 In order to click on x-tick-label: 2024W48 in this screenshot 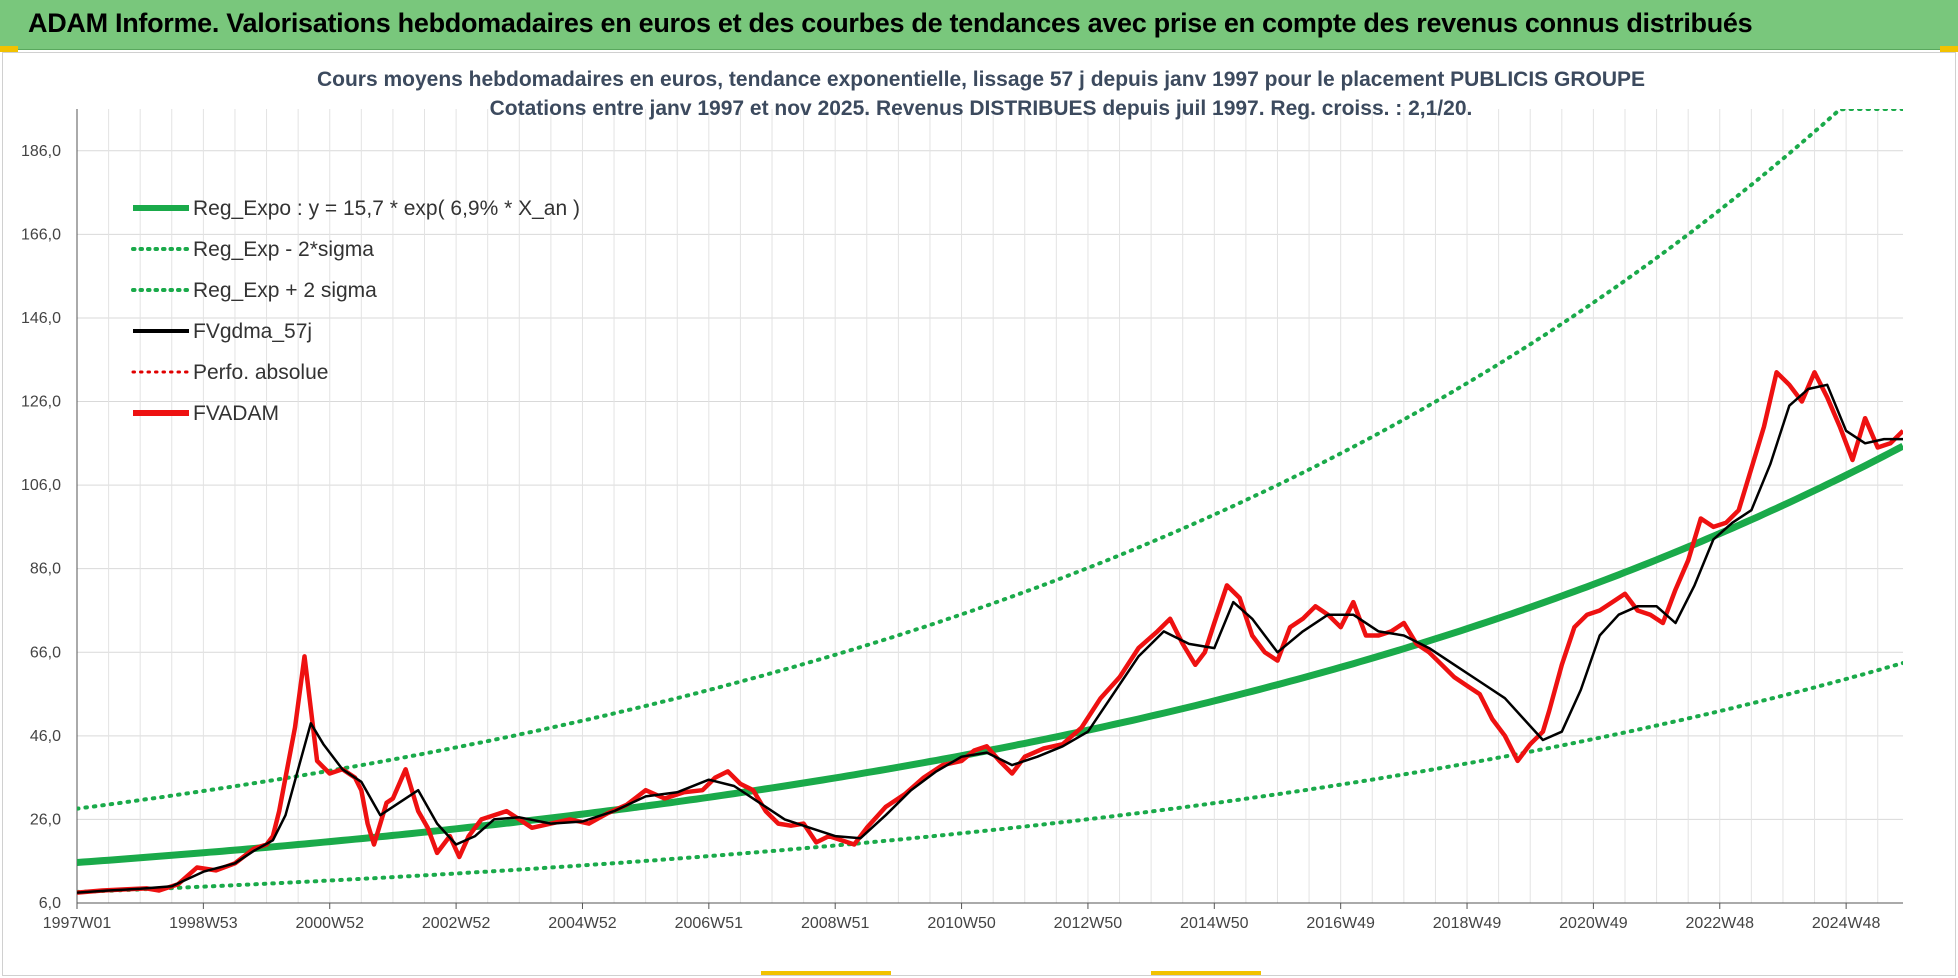, I will do `click(1846, 923)`.